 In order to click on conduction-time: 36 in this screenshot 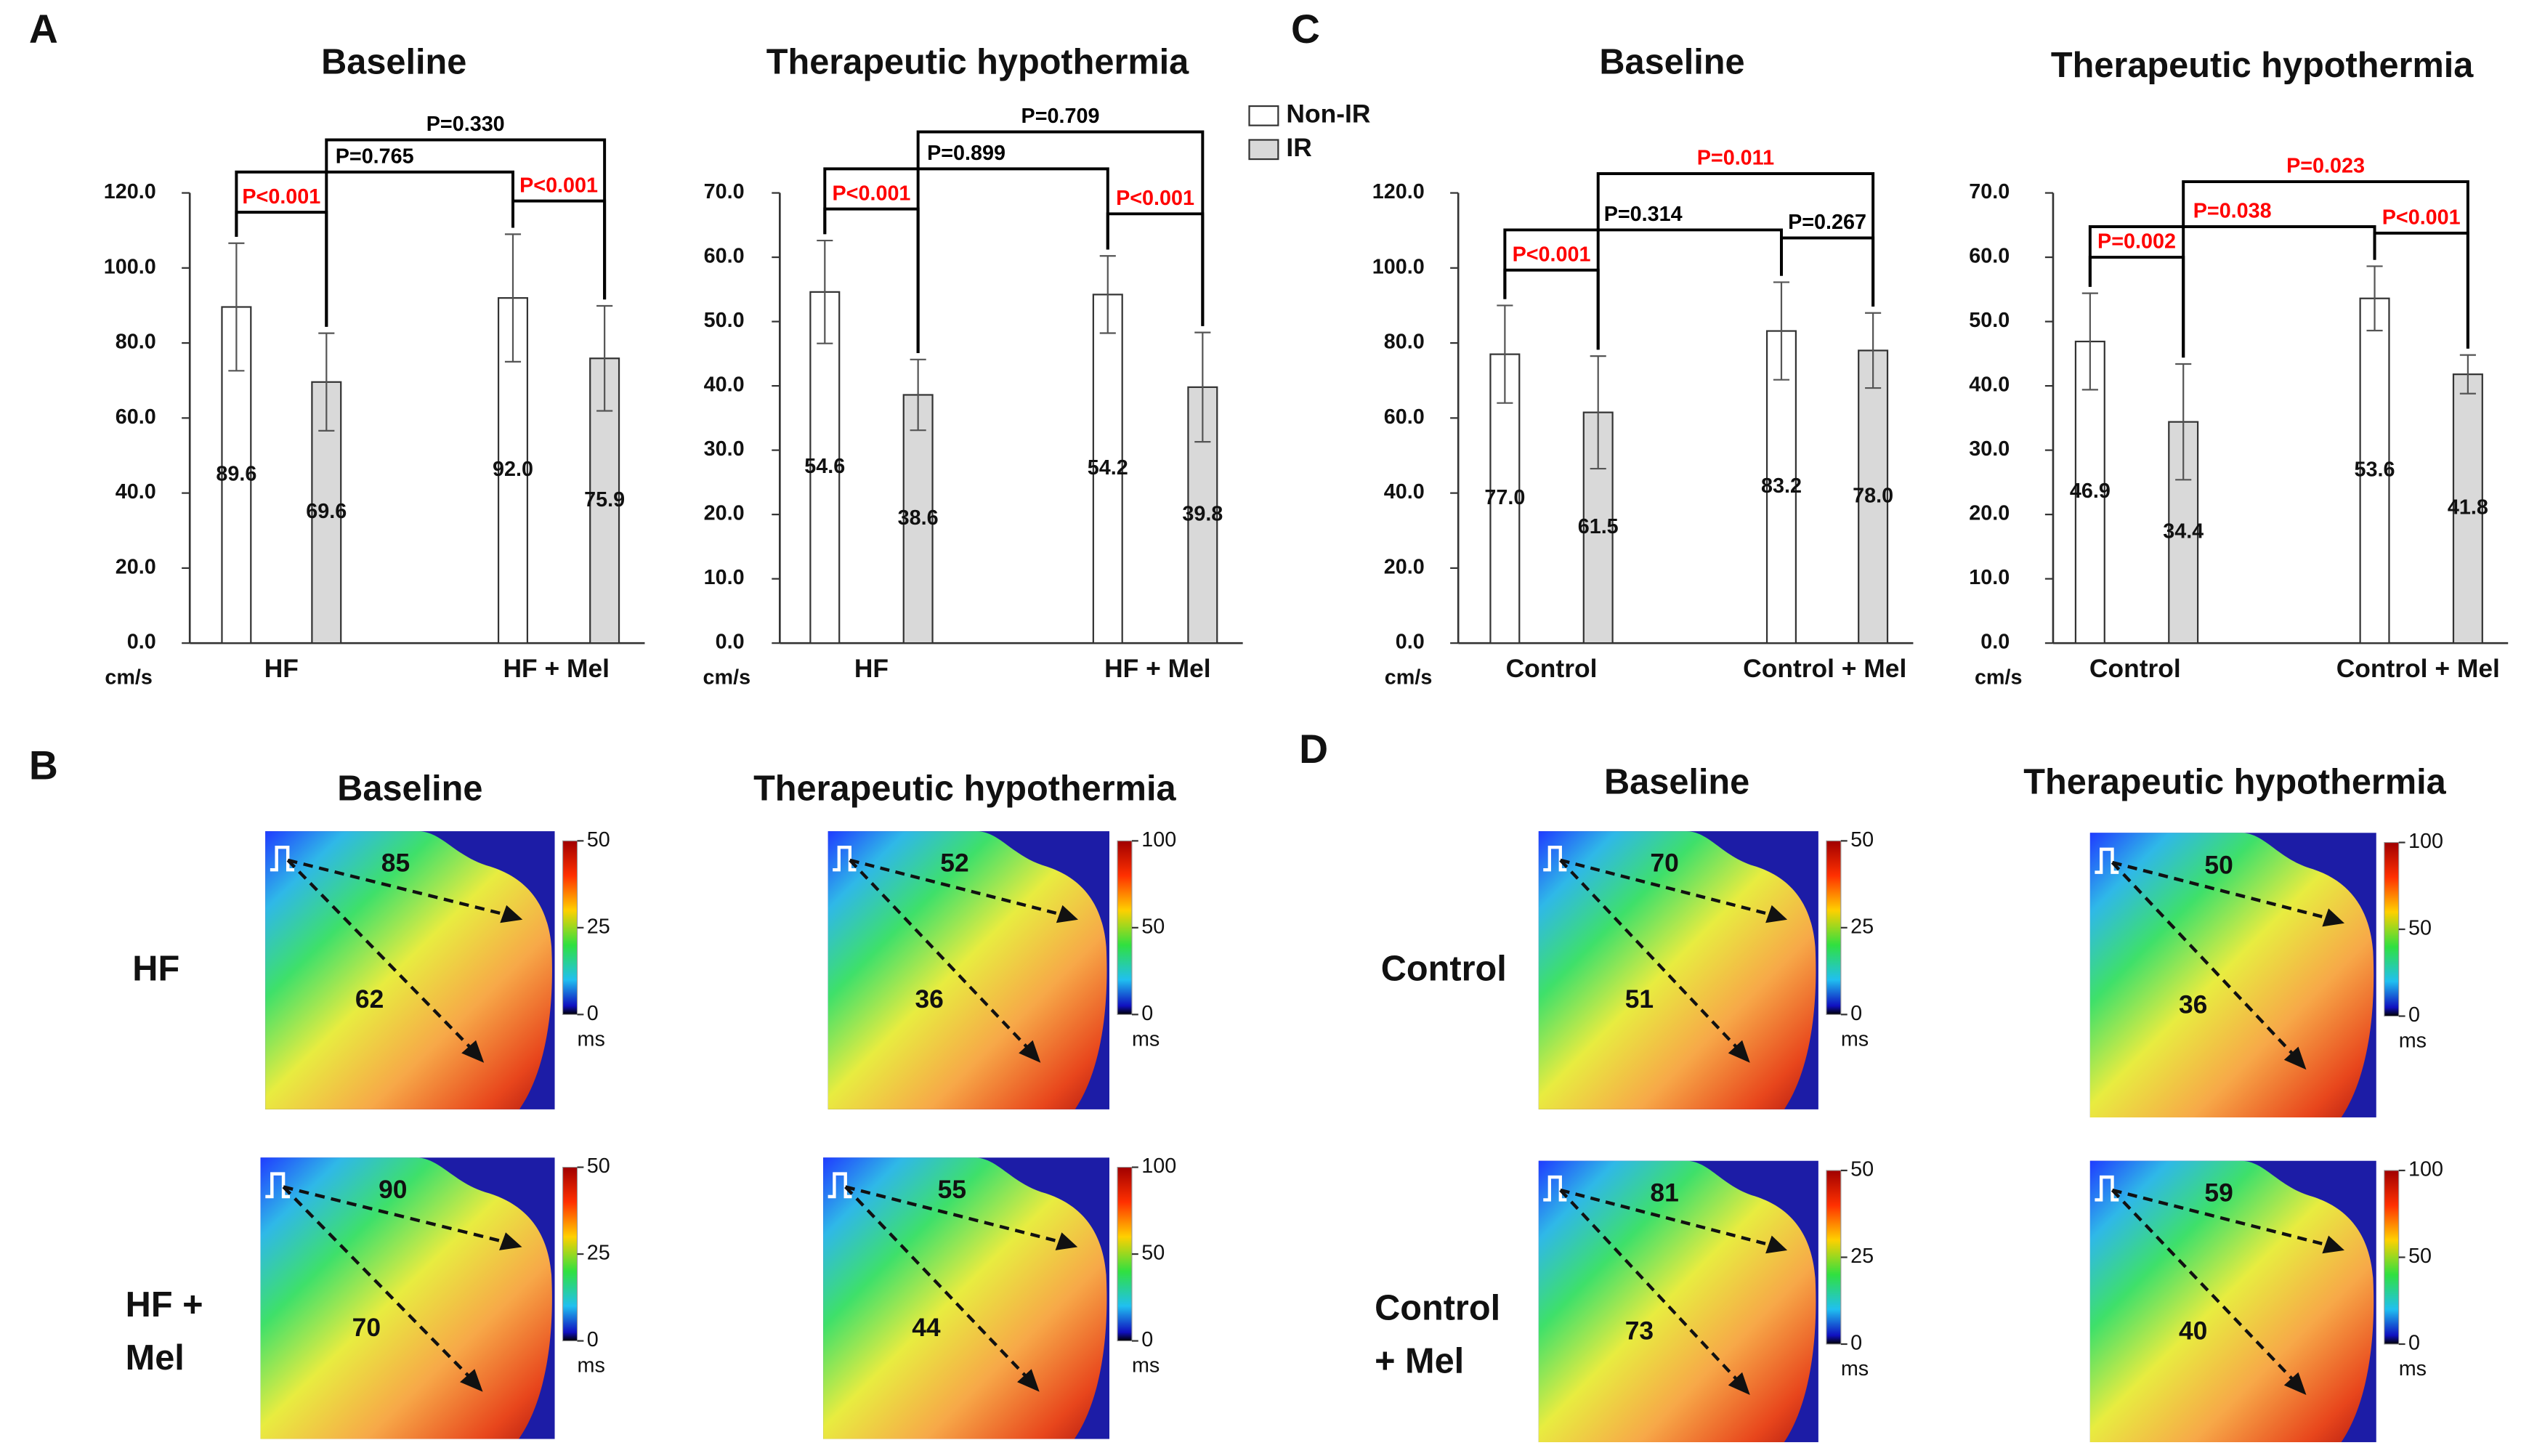, I will do `click(2193, 1004)`.